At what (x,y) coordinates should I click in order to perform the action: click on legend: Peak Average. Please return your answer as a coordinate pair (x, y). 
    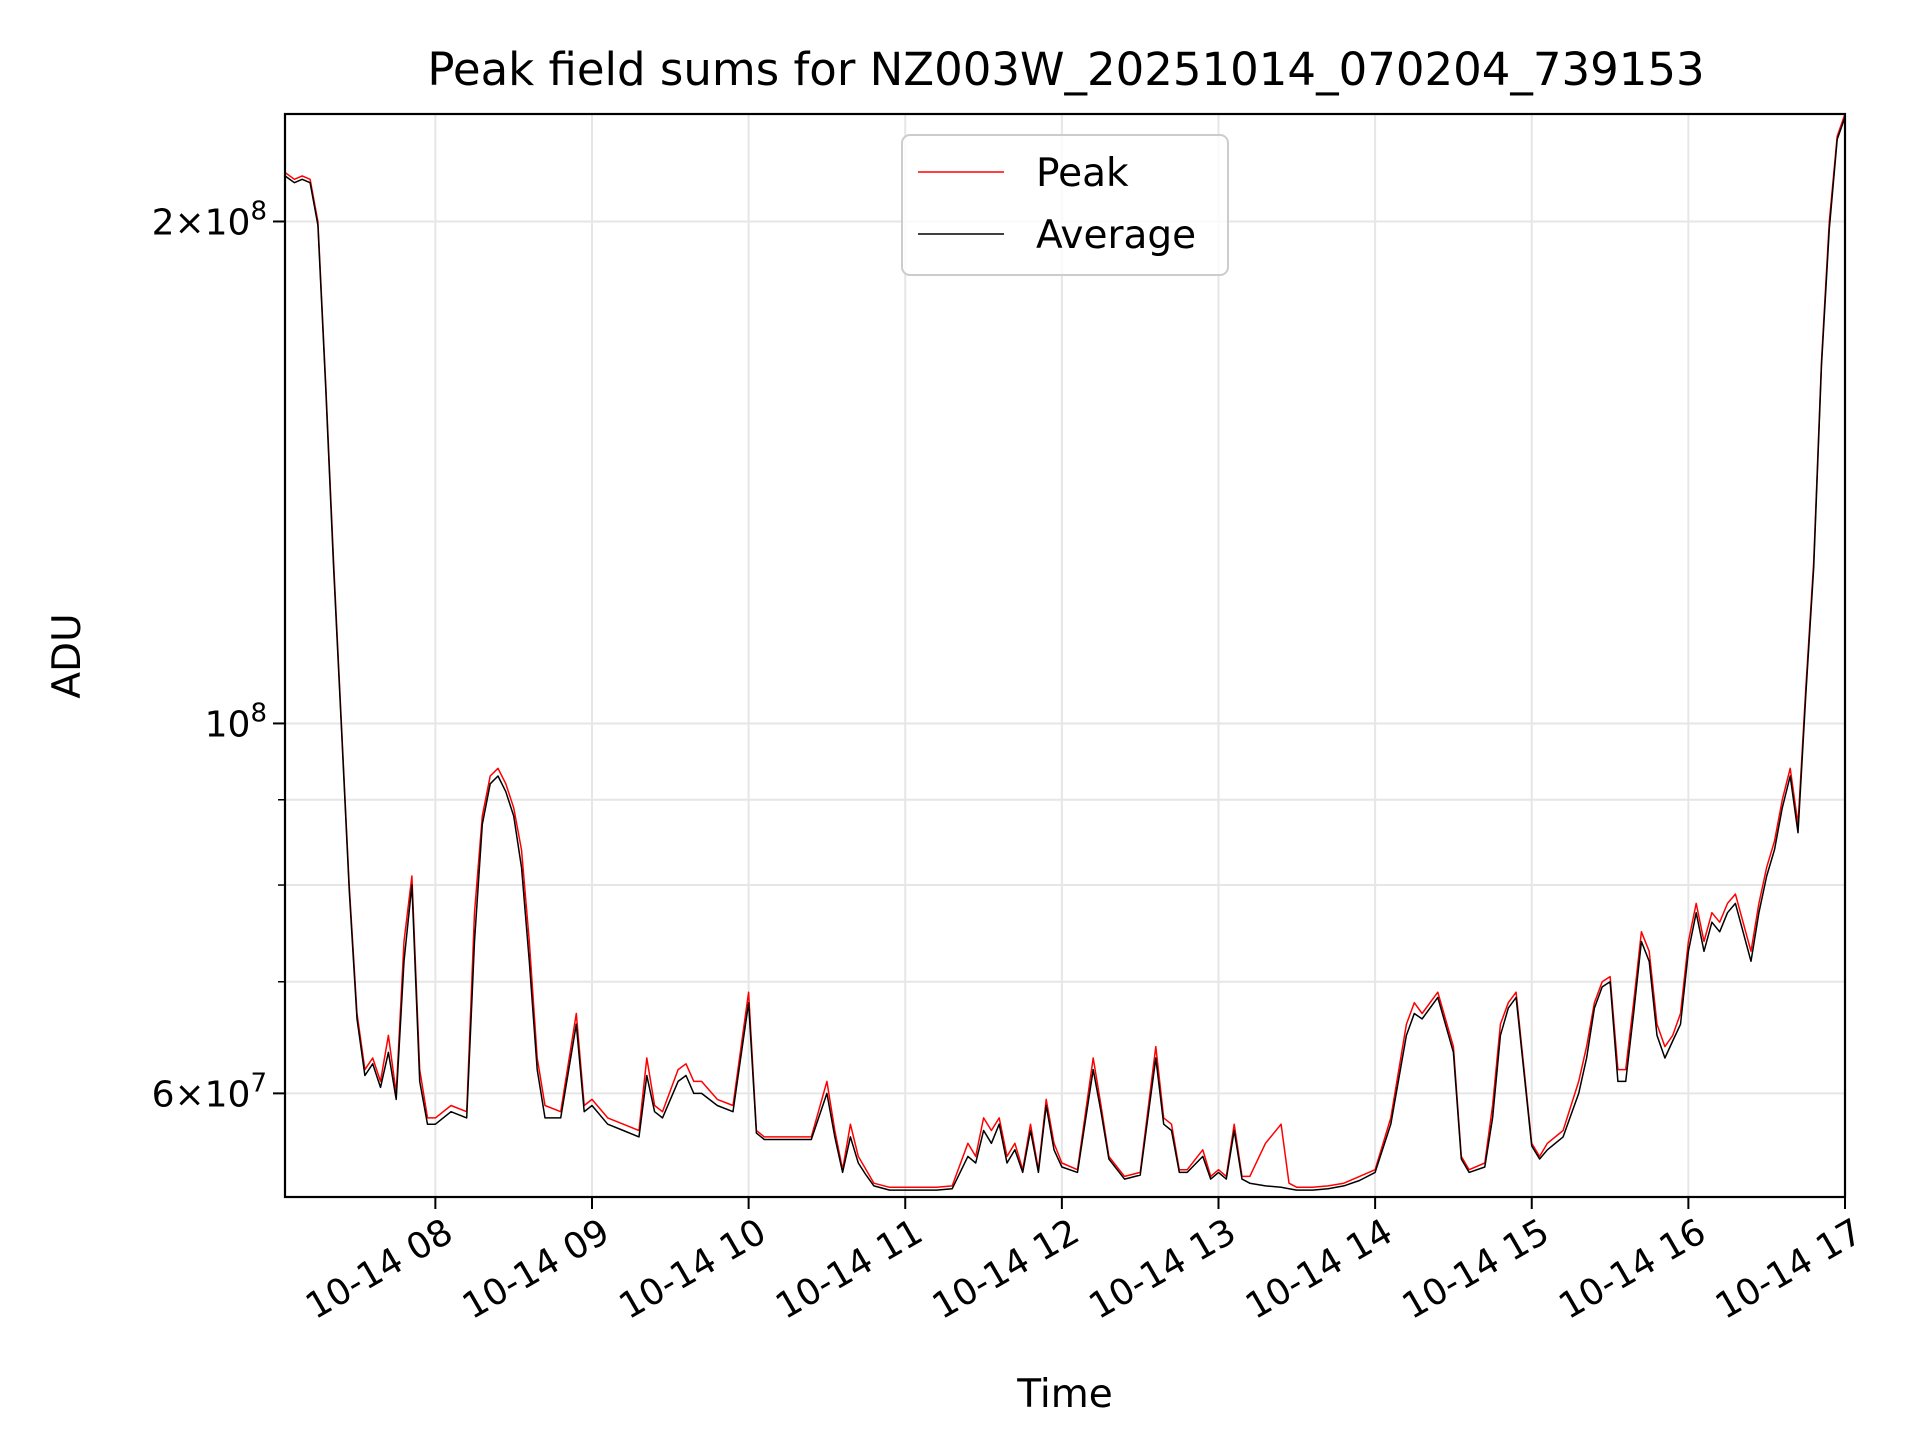
    Looking at the image, I should click on (1065, 205).